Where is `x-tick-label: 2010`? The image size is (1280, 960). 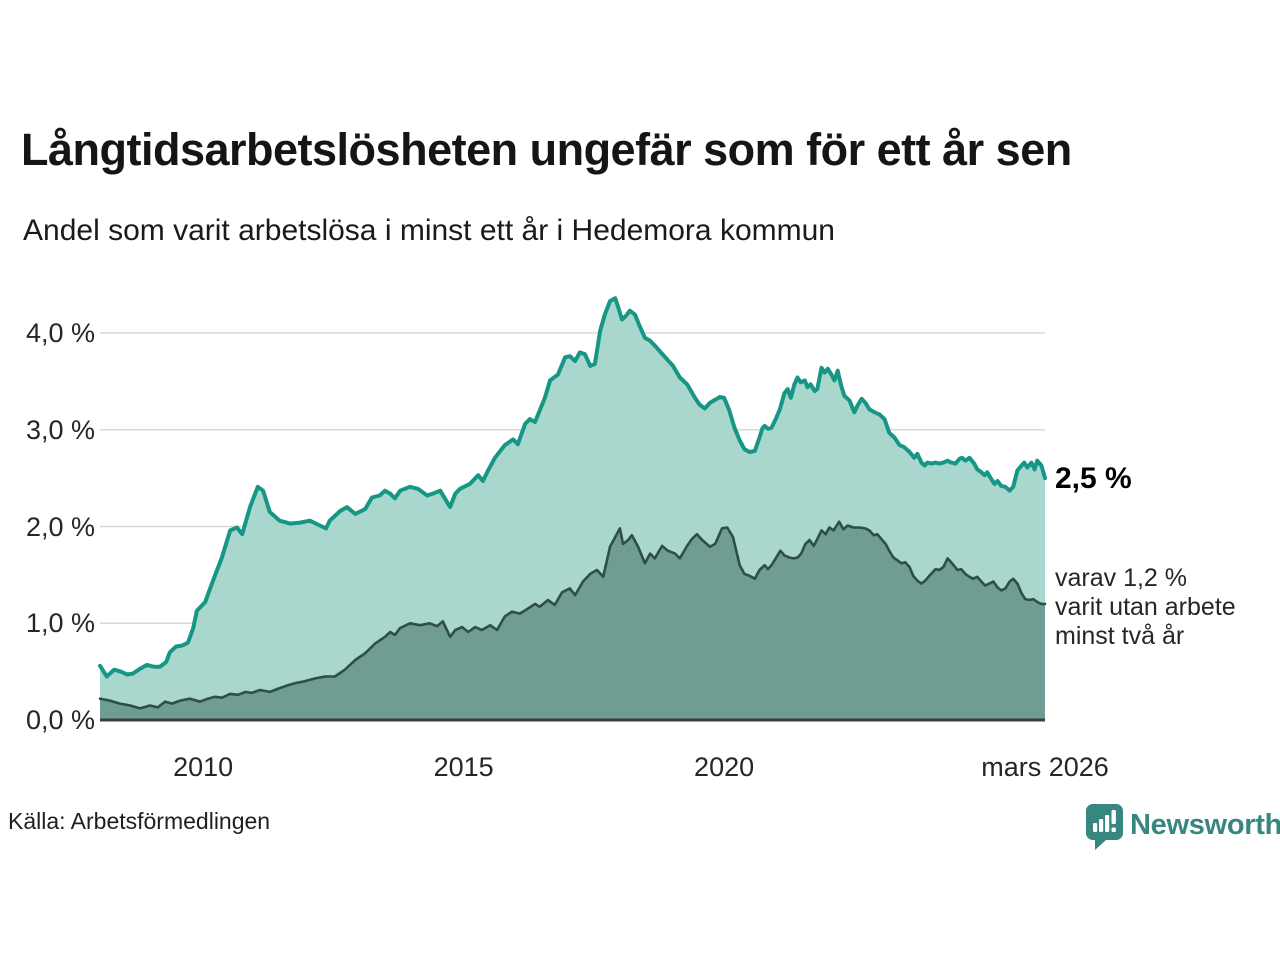
x-tick-label: 2010 is located at coordinates (203, 767).